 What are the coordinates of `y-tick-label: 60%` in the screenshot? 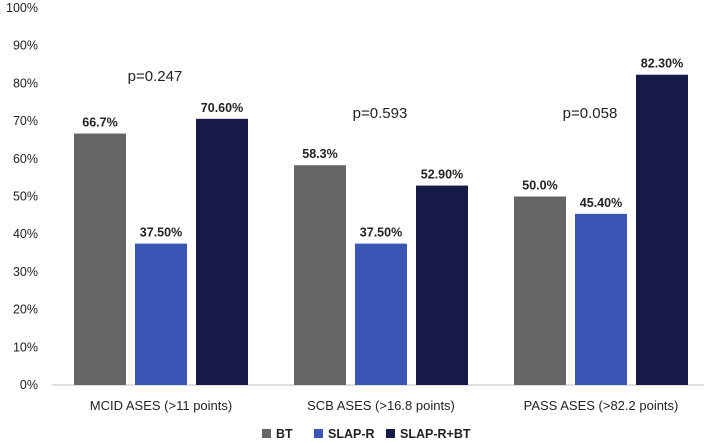 It's located at (25, 159).